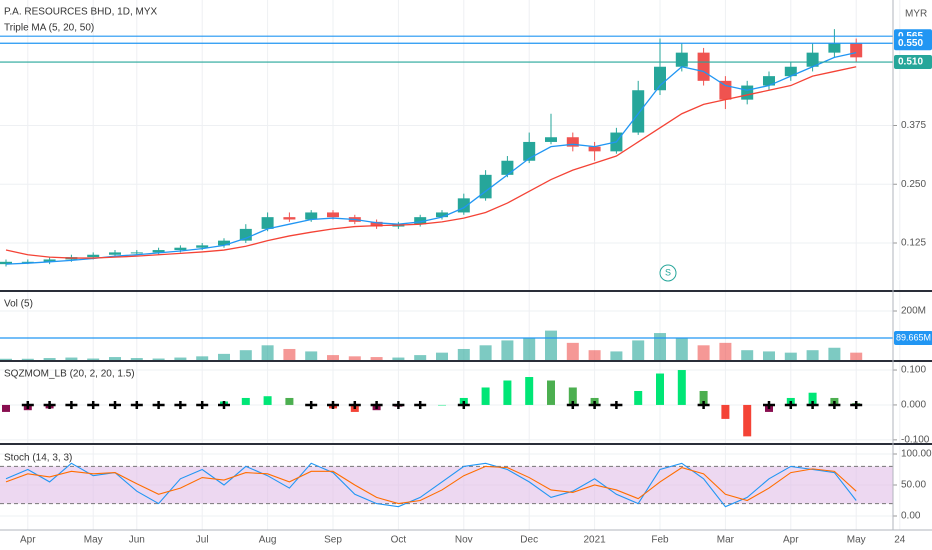  What do you see at coordinates (913, 405) in the screenshot?
I see `y-tick-label: 0.000` at bounding box center [913, 405].